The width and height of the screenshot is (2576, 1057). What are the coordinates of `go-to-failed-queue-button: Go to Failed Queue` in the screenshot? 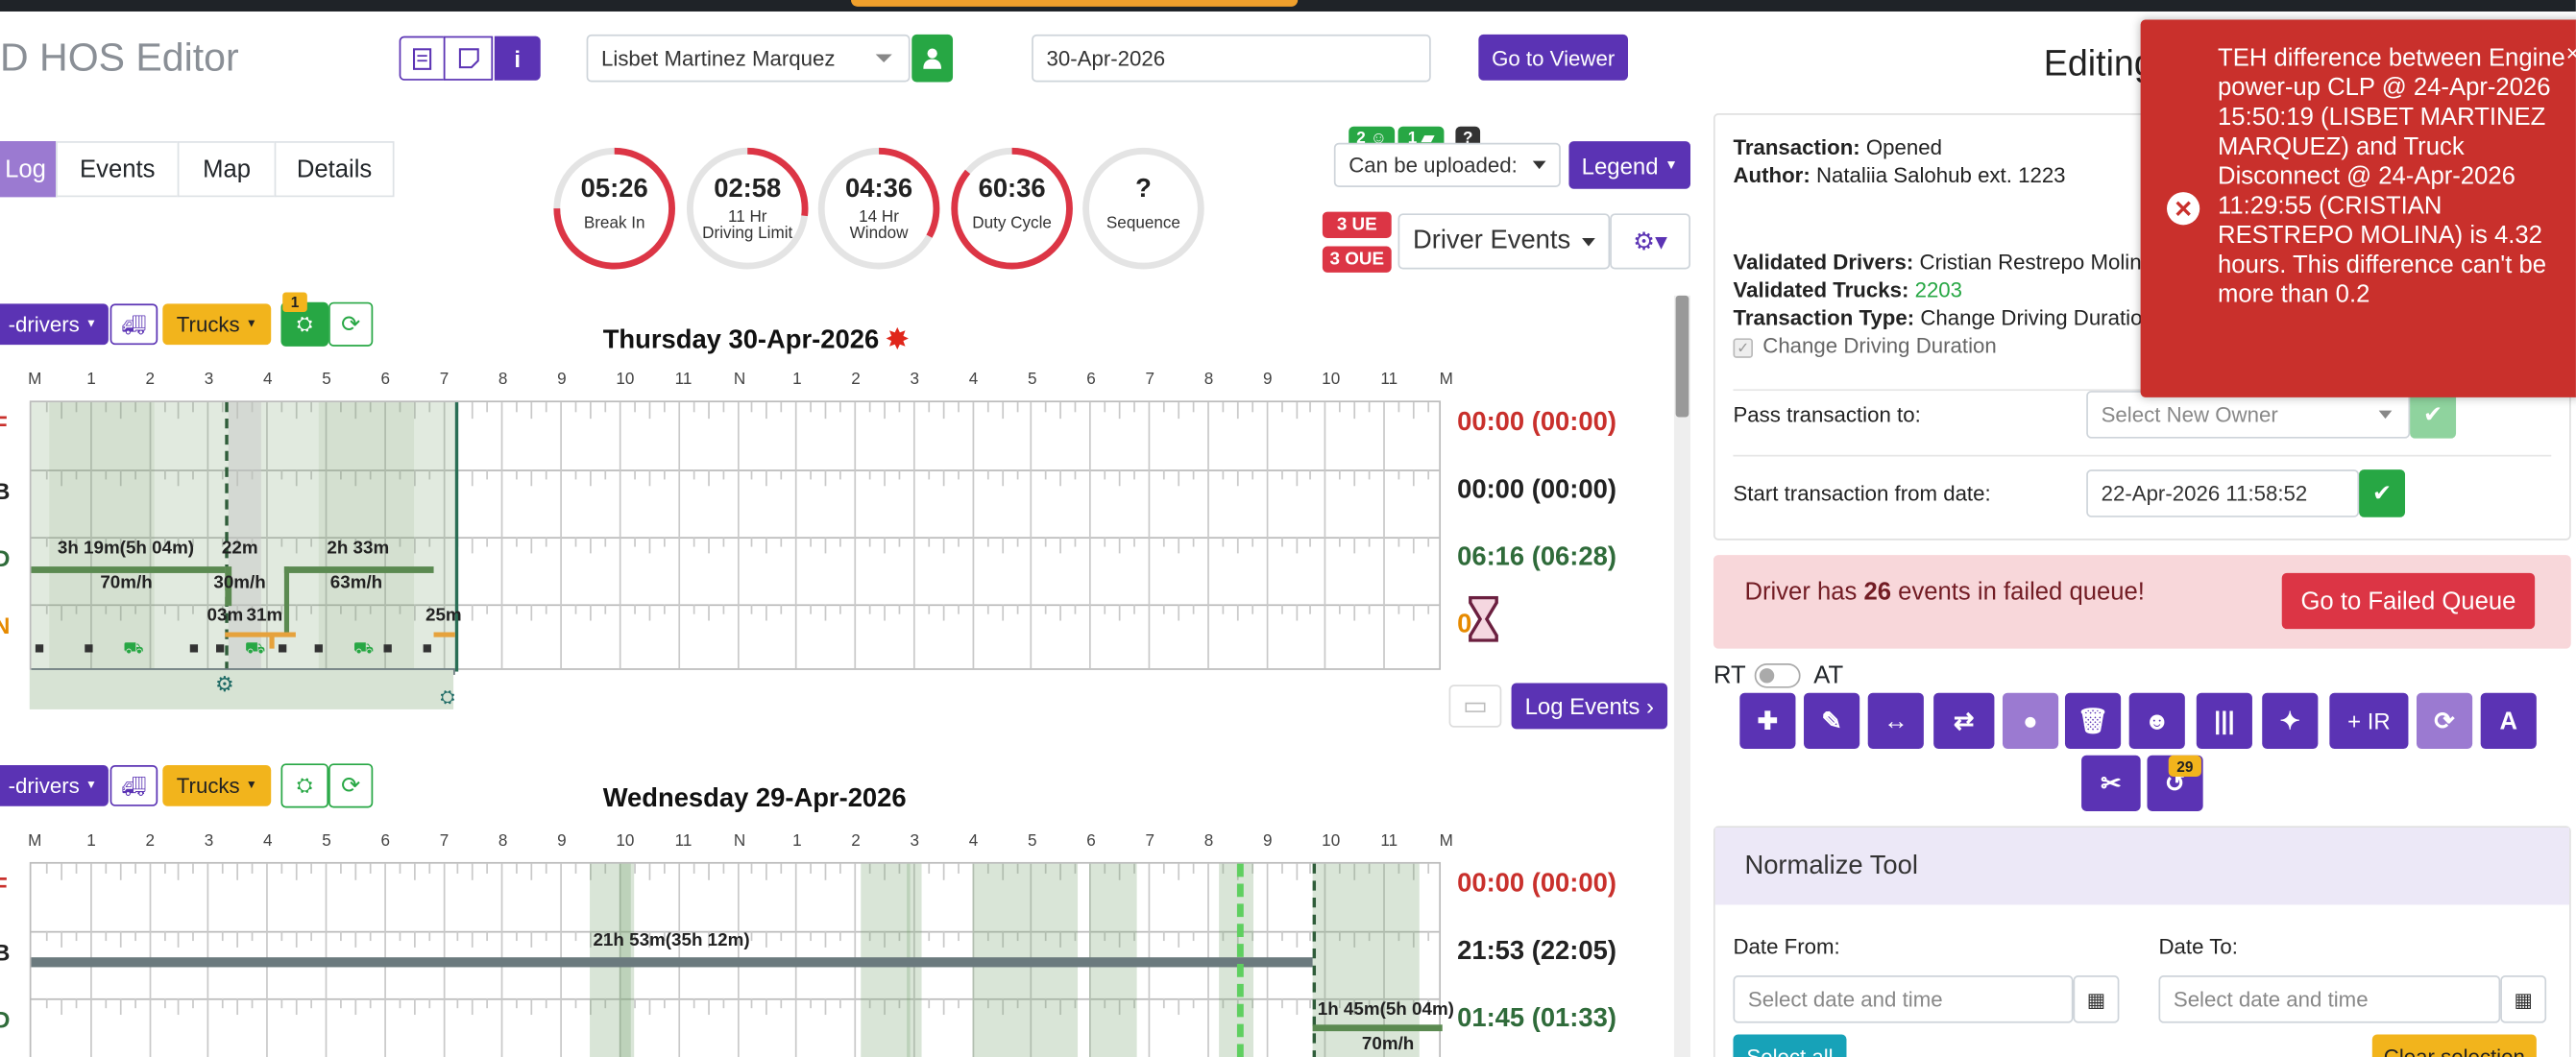 It's located at (2409, 601).